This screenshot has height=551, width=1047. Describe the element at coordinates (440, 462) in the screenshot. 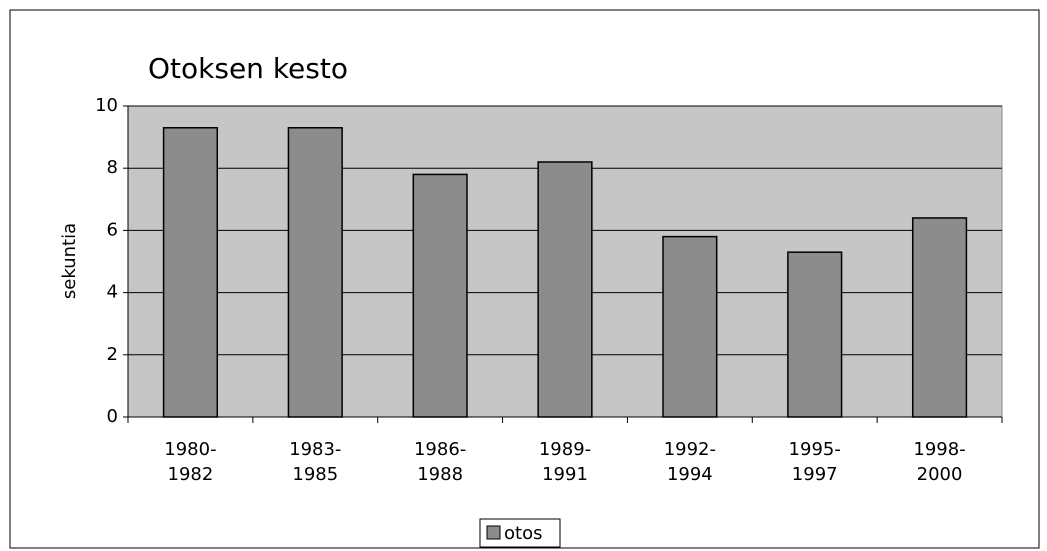

I see `x-tick-label: 1986-1988` at that location.